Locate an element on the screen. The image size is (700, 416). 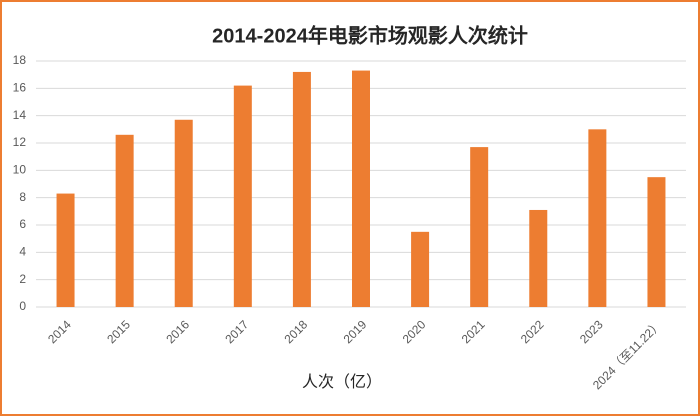
y-tick-label: 10 is located at coordinates (20, 170).